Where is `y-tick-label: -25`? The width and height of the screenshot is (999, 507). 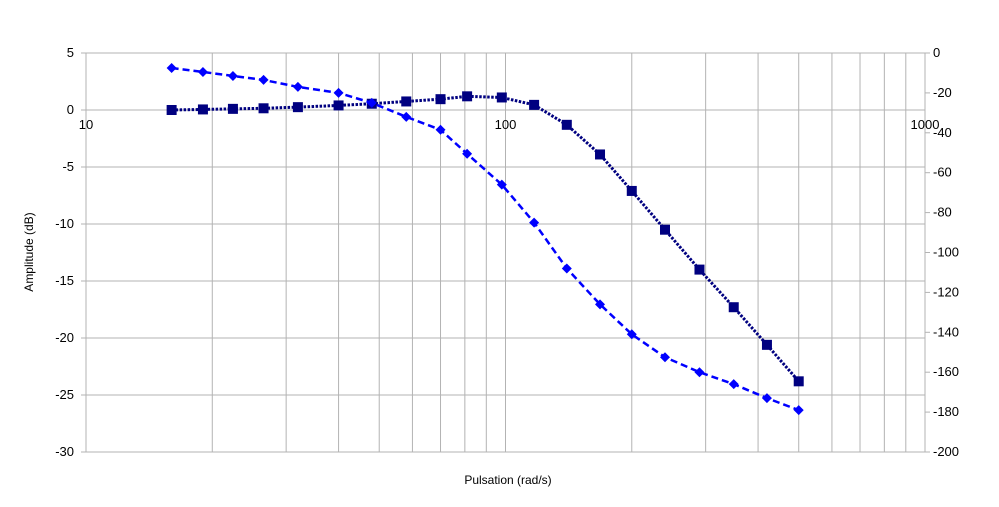 y-tick-label: -25 is located at coordinates (64, 394).